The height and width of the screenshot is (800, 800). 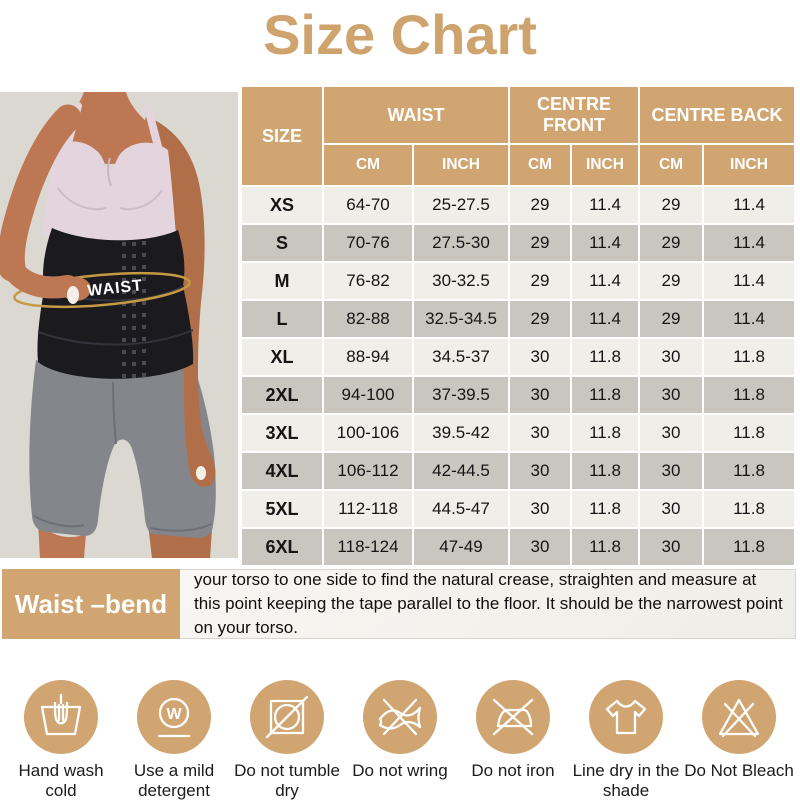 I want to click on table-header-row: SIZE WAIST CENTRE FRONT CENTRE BACK, so click(x=518, y=136).